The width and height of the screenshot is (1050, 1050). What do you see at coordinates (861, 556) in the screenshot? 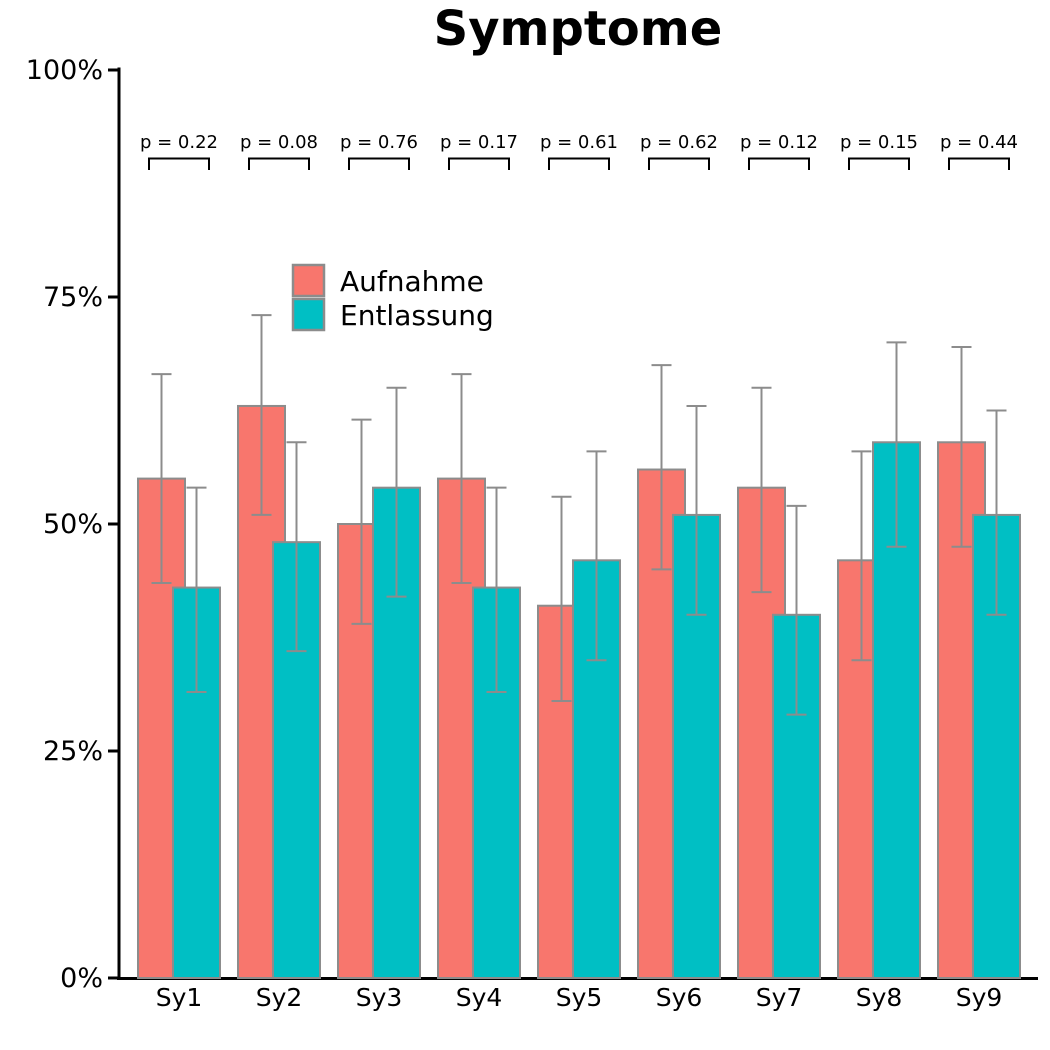
I see `error-bar-aufnahme-sy8` at bounding box center [861, 556].